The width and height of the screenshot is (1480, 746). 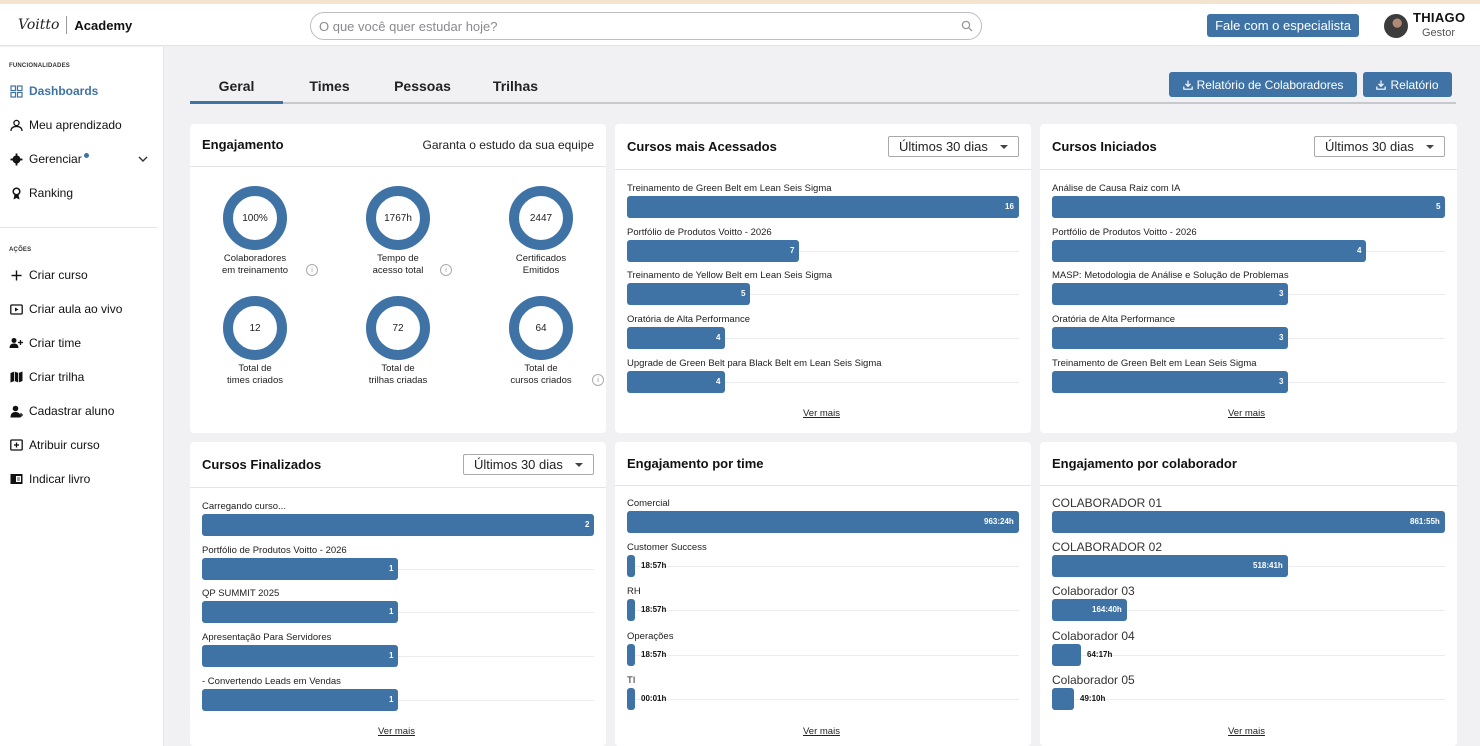 I want to click on search-bar, so click(x=646, y=26).